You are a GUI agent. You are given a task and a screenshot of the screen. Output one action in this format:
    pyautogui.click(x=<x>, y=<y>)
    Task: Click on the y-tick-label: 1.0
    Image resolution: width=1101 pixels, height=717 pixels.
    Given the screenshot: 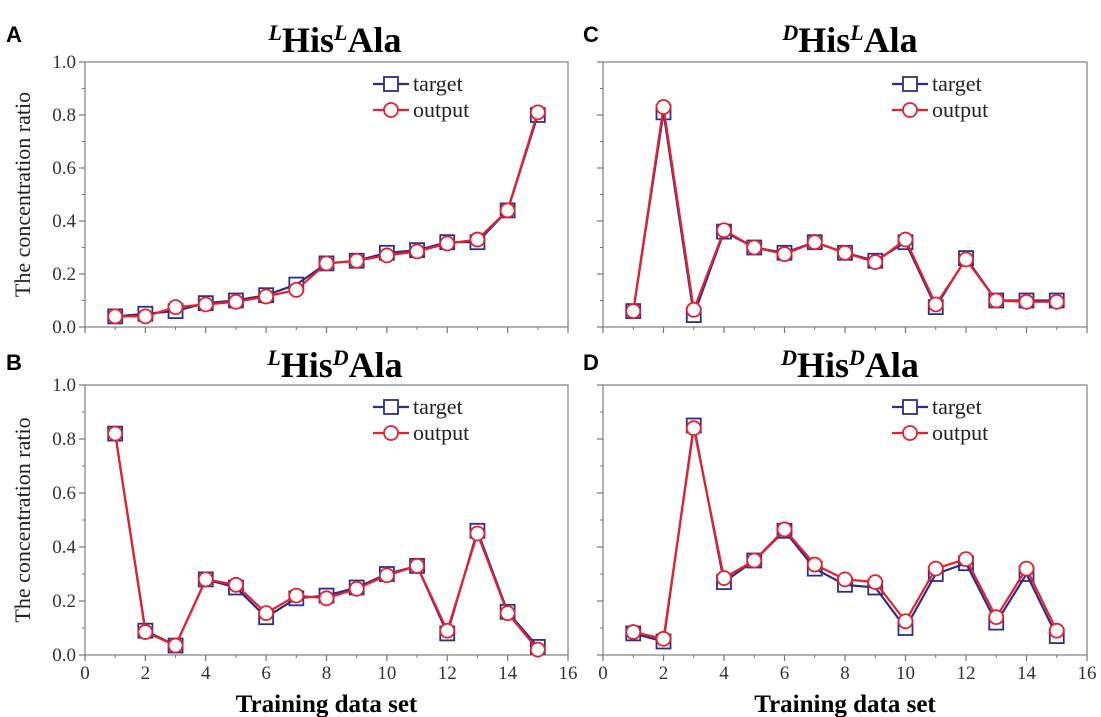 What is the action you would take?
    pyautogui.click(x=64, y=62)
    